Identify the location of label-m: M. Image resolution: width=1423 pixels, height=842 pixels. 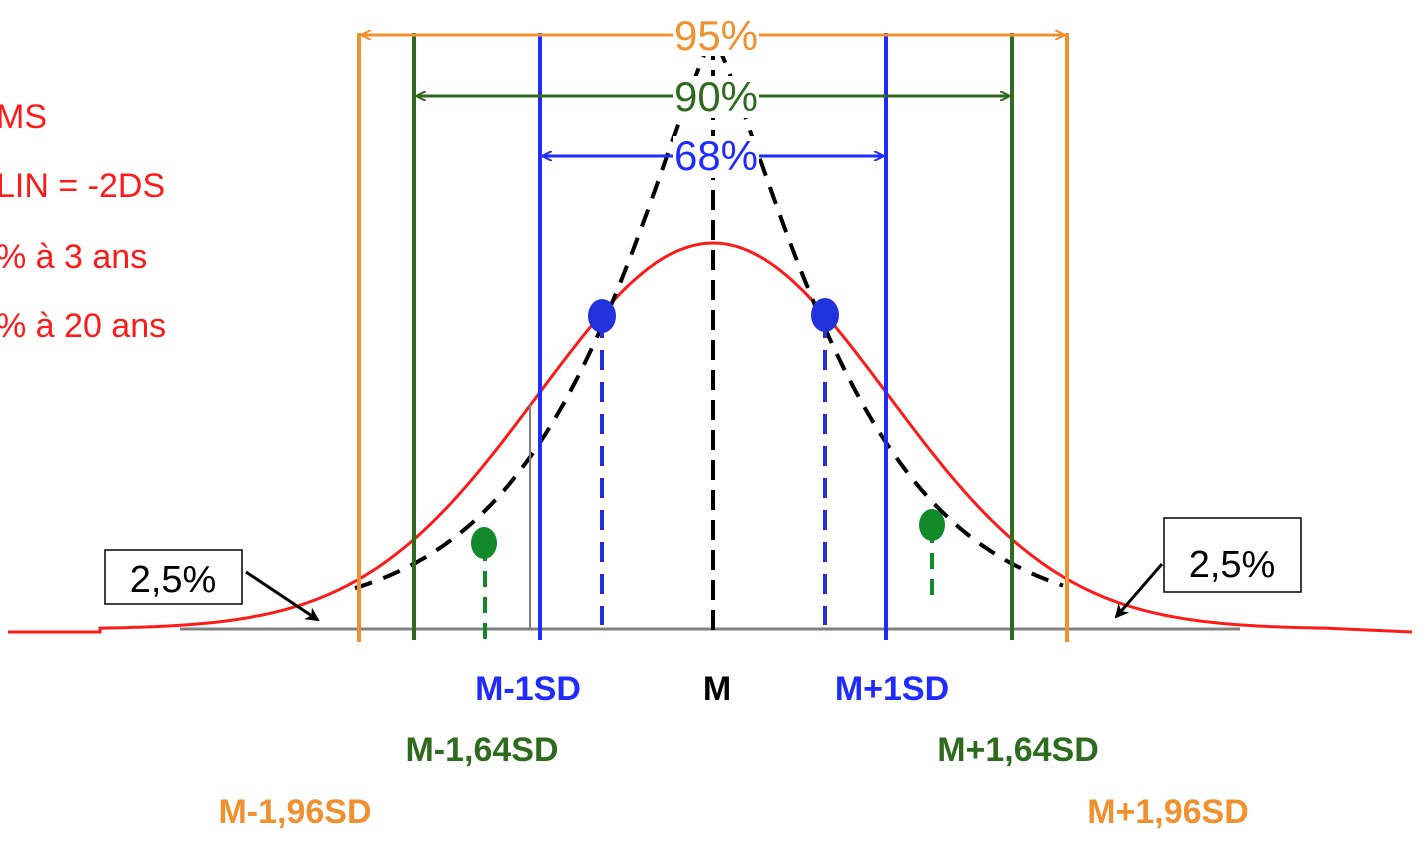
(717, 689).